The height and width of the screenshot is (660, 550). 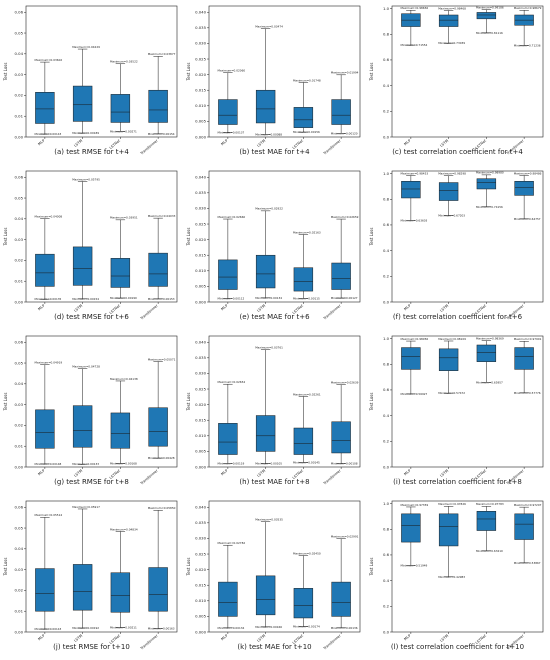 I want to click on x-tick-label: LSTNet, so click(x=115, y=639).